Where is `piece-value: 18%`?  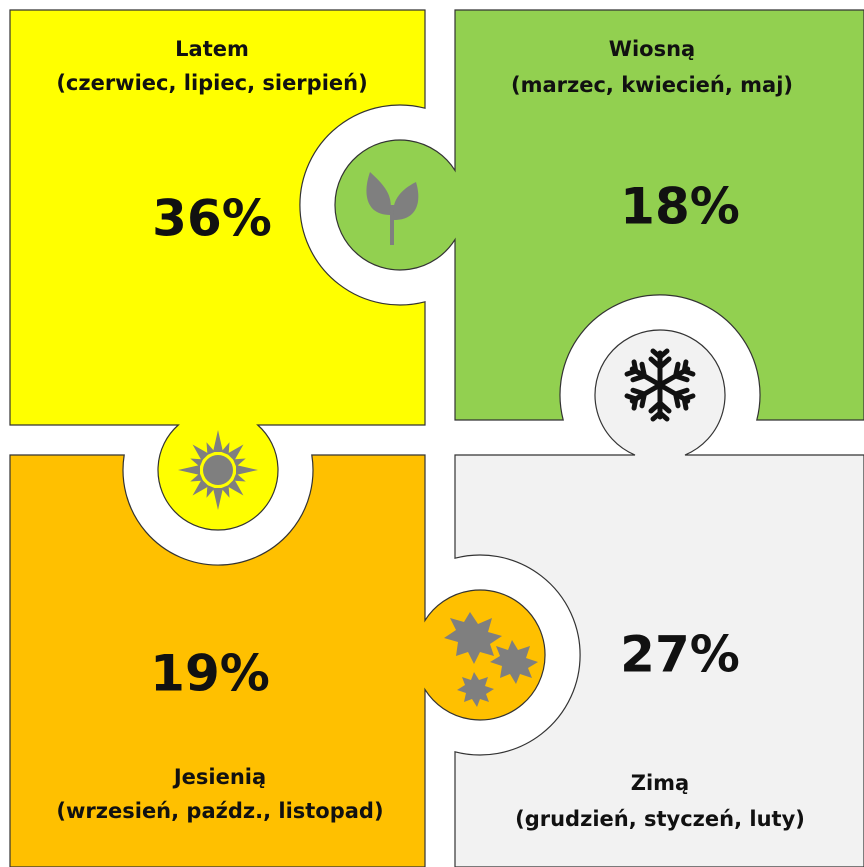
piece-value: 18% is located at coordinates (680, 207).